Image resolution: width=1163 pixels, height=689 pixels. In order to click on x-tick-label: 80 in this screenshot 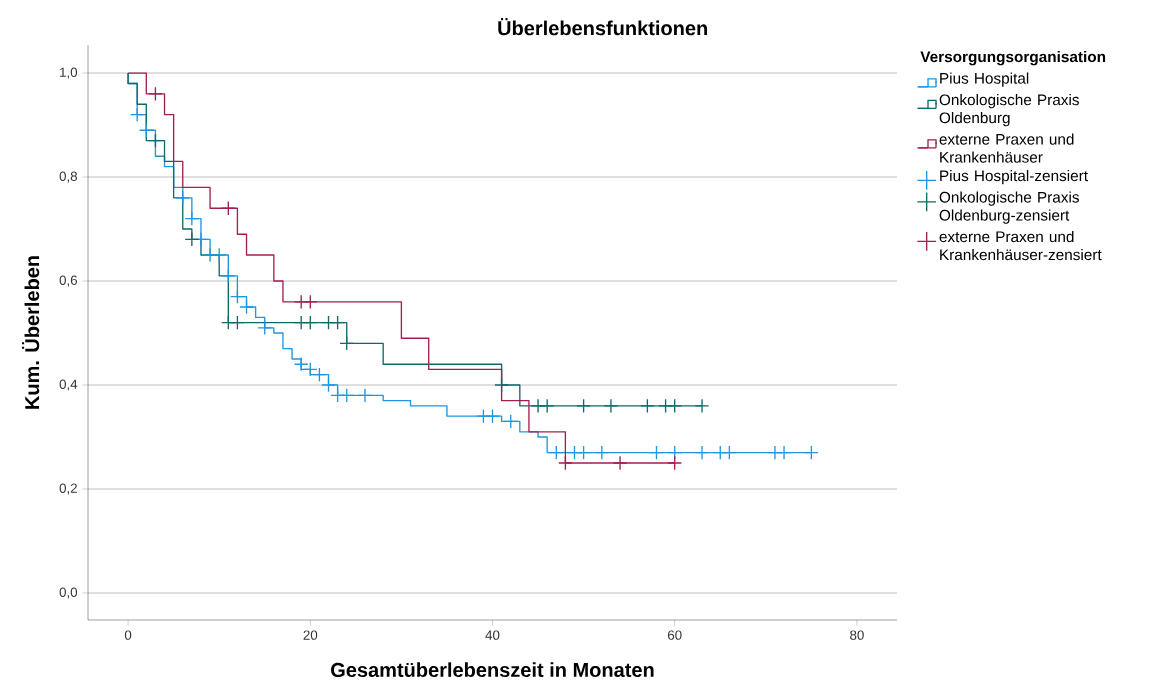, I will do `click(857, 635)`.